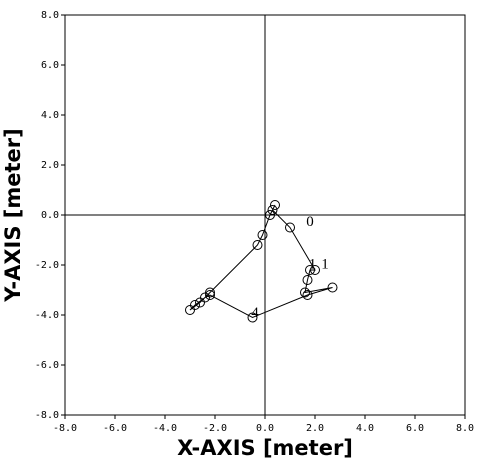  I want to click on x-tick-label: 8.0, so click(465, 428).